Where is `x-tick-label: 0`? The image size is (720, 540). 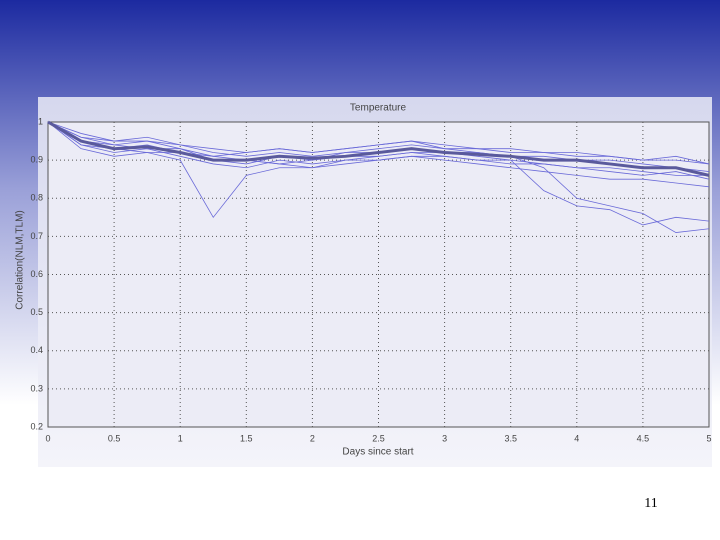
x-tick-label: 0 is located at coordinates (47, 438).